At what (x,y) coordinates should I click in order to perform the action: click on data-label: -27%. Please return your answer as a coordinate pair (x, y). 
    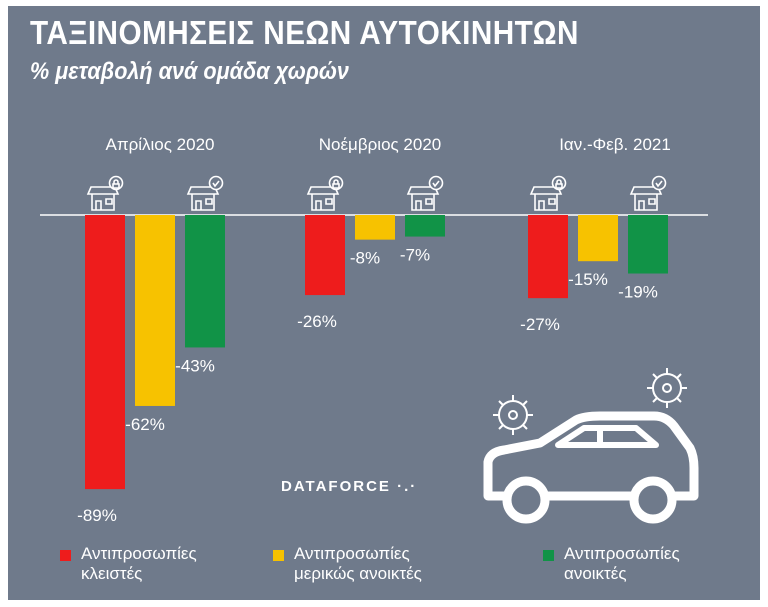
    Looking at the image, I should click on (540, 324).